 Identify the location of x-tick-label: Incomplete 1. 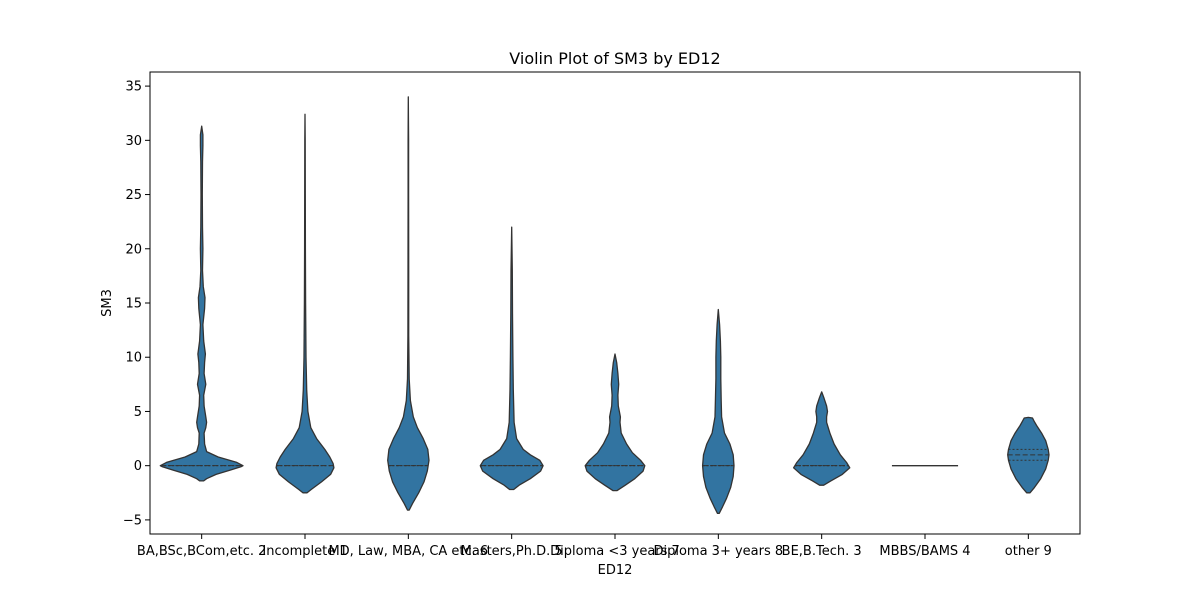
(304, 551).